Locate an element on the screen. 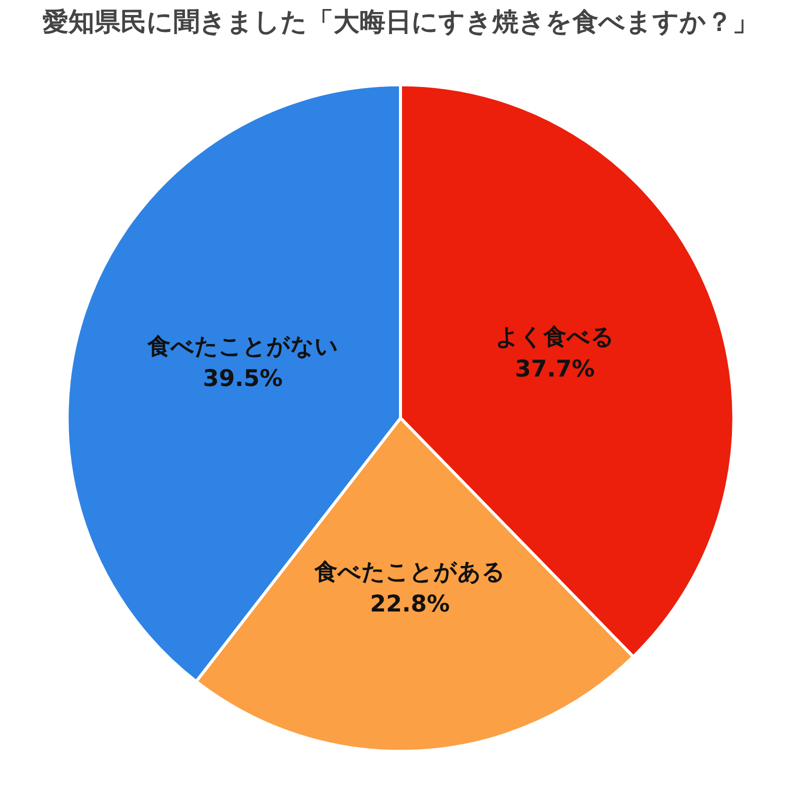 The height and width of the screenshot is (800, 800). chart-title: 愛知県民に聞きました「大晦日にすき焼きを食べますか？」 is located at coordinates (400, 23).